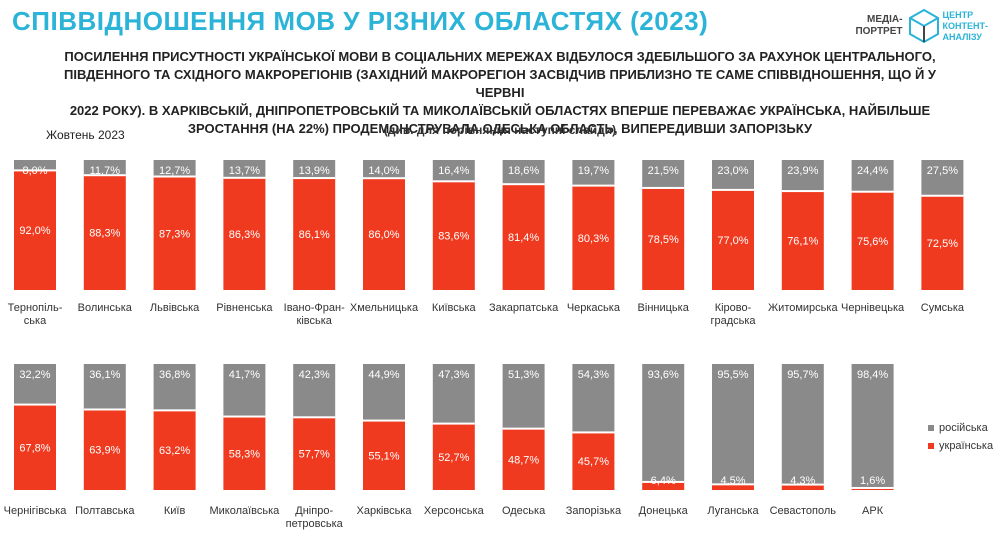 Image resolution: width=1000 pixels, height=536 pixels. Describe the element at coordinates (873, 308) in the screenshot. I see `category-label: Чернівецька` at that location.